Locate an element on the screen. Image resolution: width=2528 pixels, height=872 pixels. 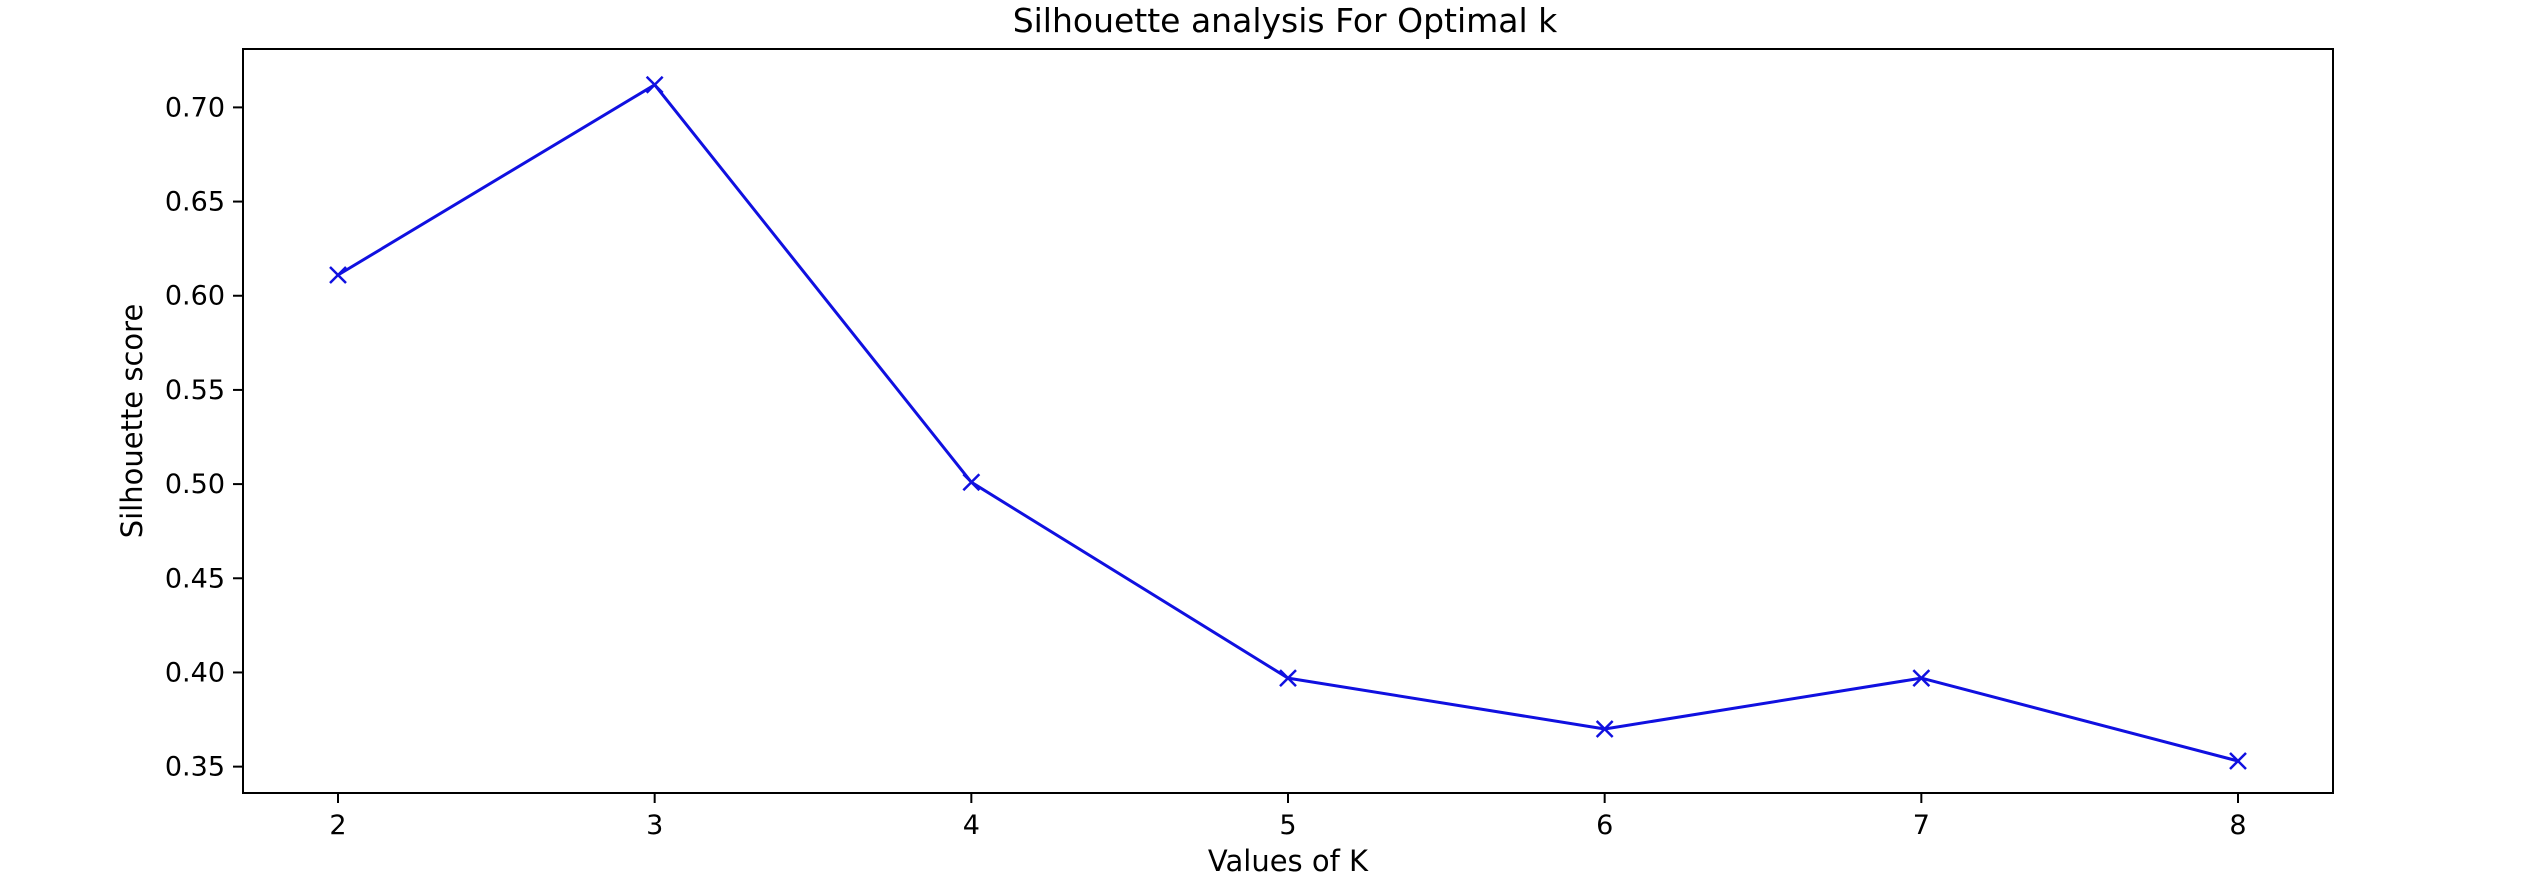
y-axis: 0.35 0.40 0.45 0.50 0.55 0.60 0.65 0.70 is located at coordinates (204, 437).